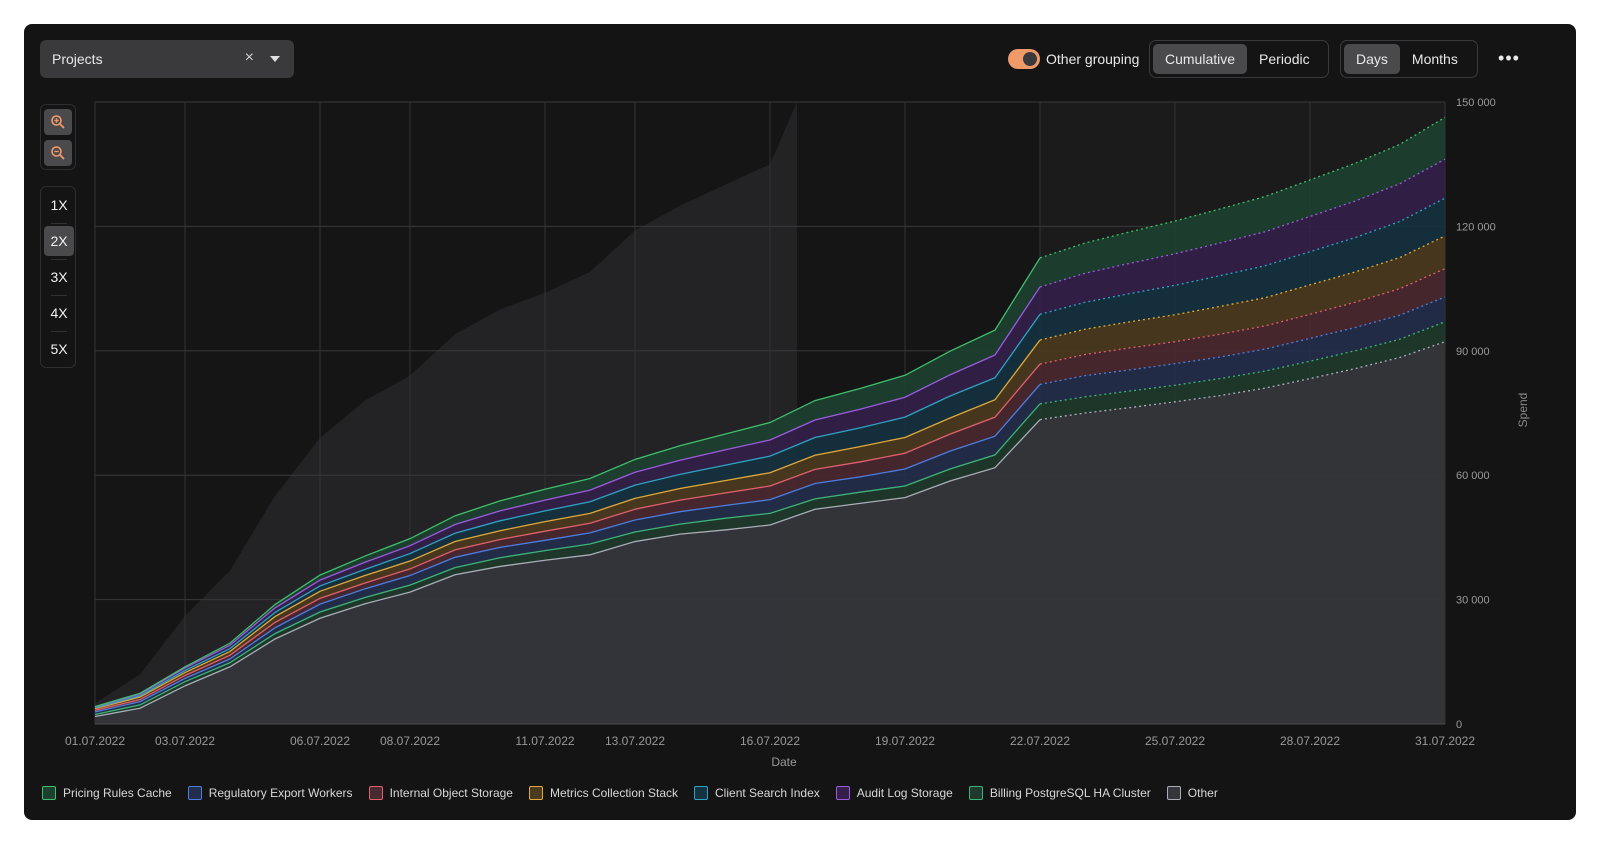 The image size is (1600, 860). I want to click on x-tick-label: 13.07.2022, so click(635, 741).